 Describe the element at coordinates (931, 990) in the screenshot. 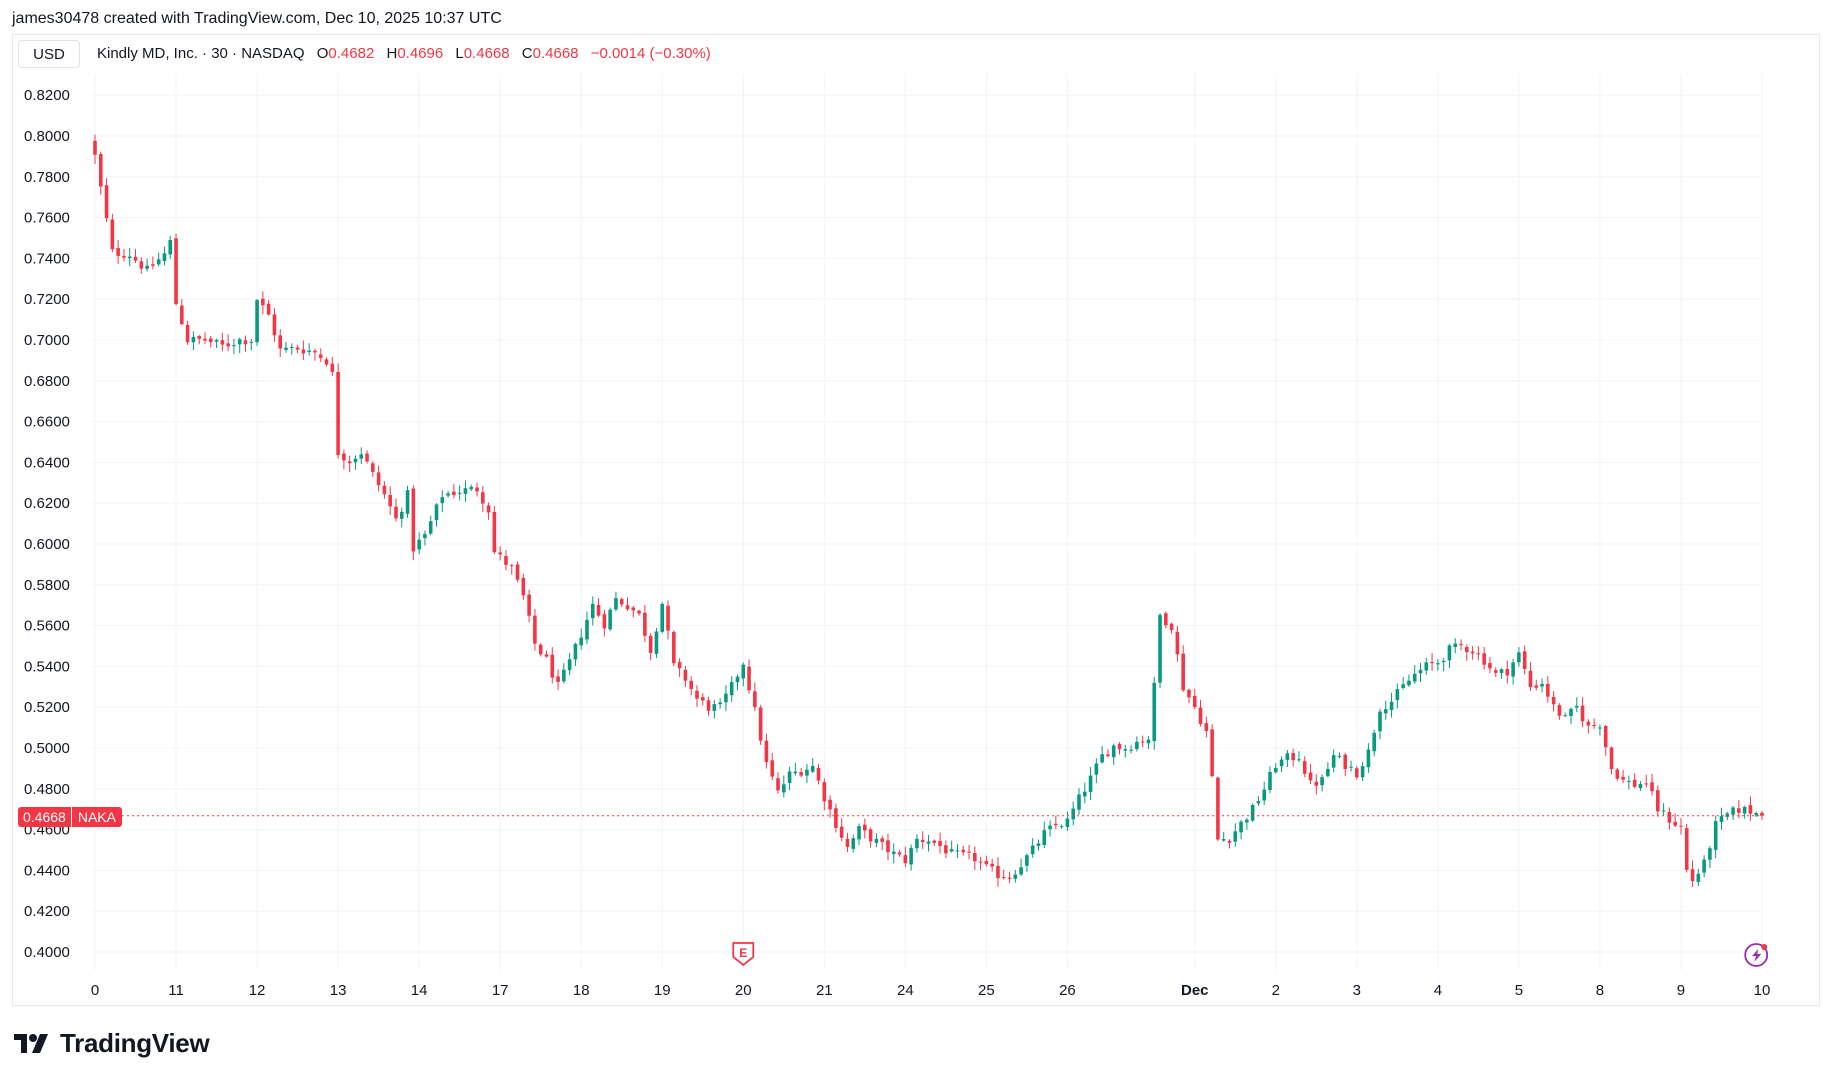

I see `time-axis: 0 11 12 13 14 17 18 19 20 21 24 25 26 Dec 2 3 4 5 8 9 10` at that location.